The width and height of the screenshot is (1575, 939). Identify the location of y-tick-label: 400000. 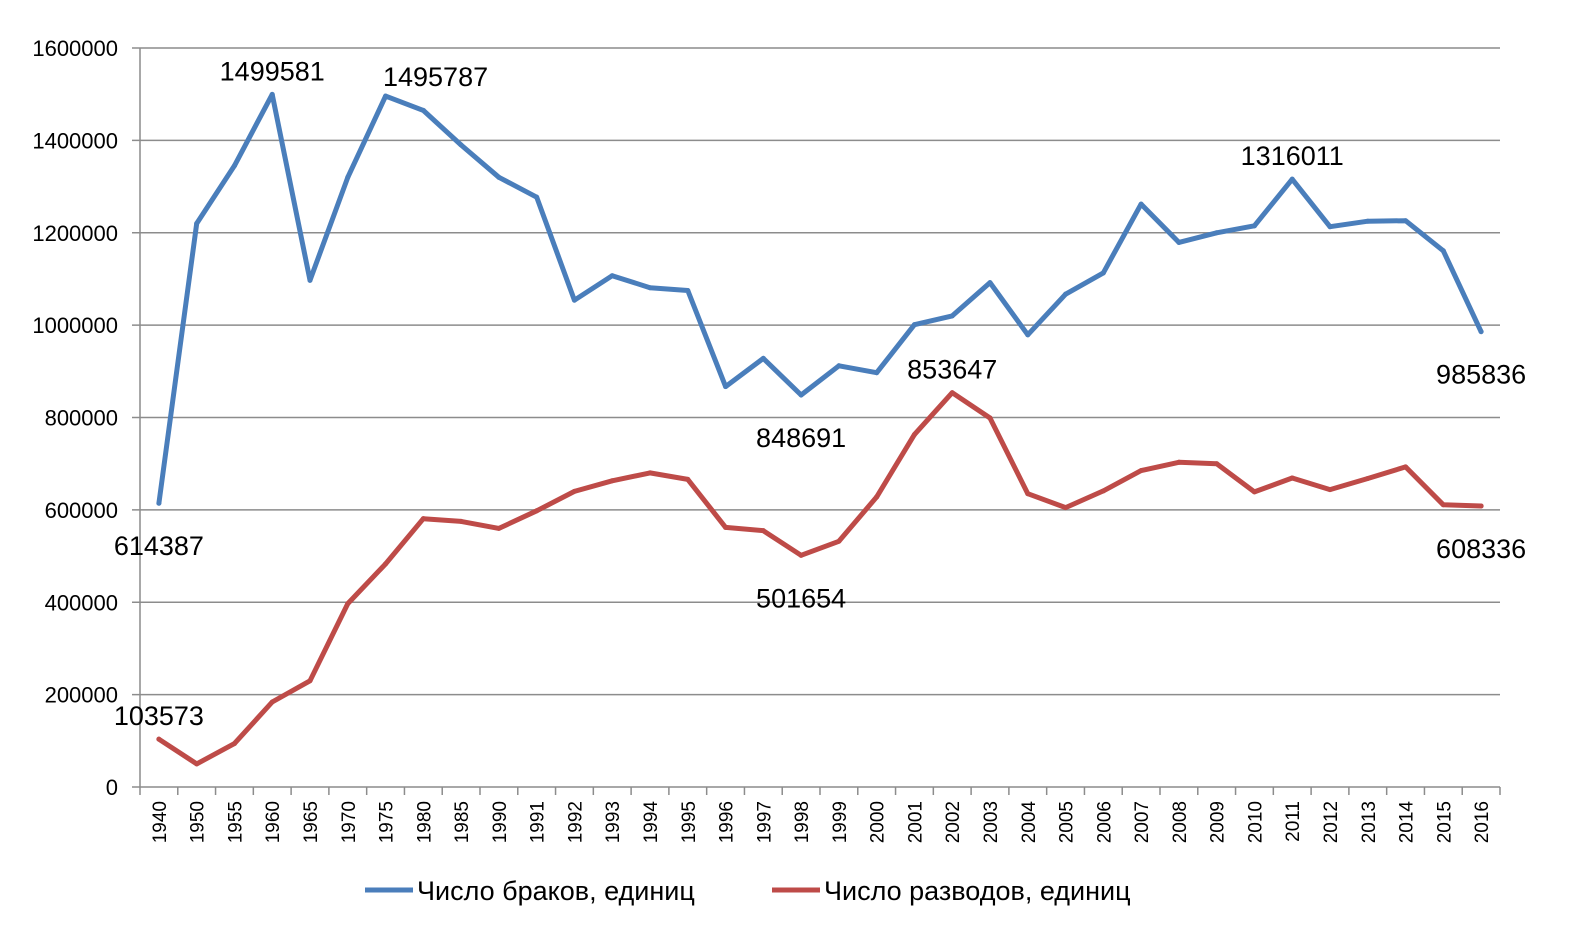
(81, 602).